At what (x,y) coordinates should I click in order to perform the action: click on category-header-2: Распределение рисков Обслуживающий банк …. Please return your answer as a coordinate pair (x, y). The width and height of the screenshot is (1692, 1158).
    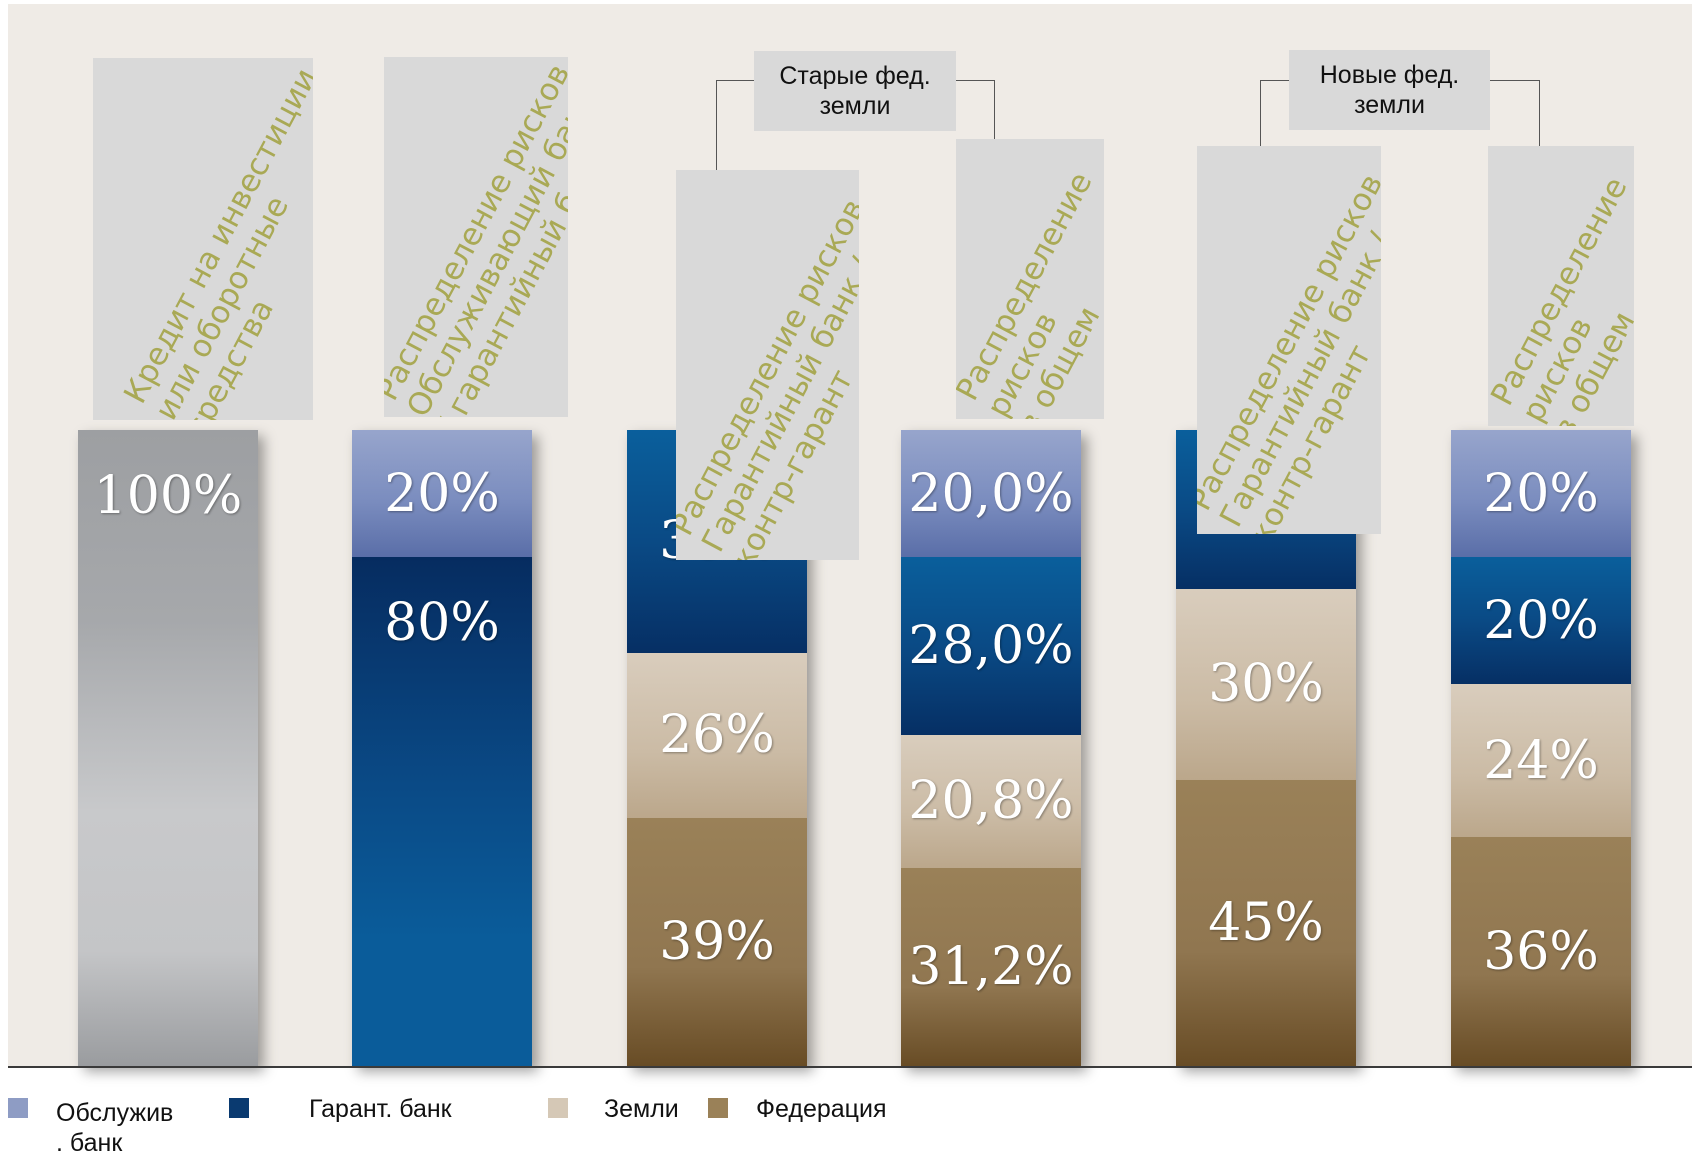
    Looking at the image, I should click on (476, 237).